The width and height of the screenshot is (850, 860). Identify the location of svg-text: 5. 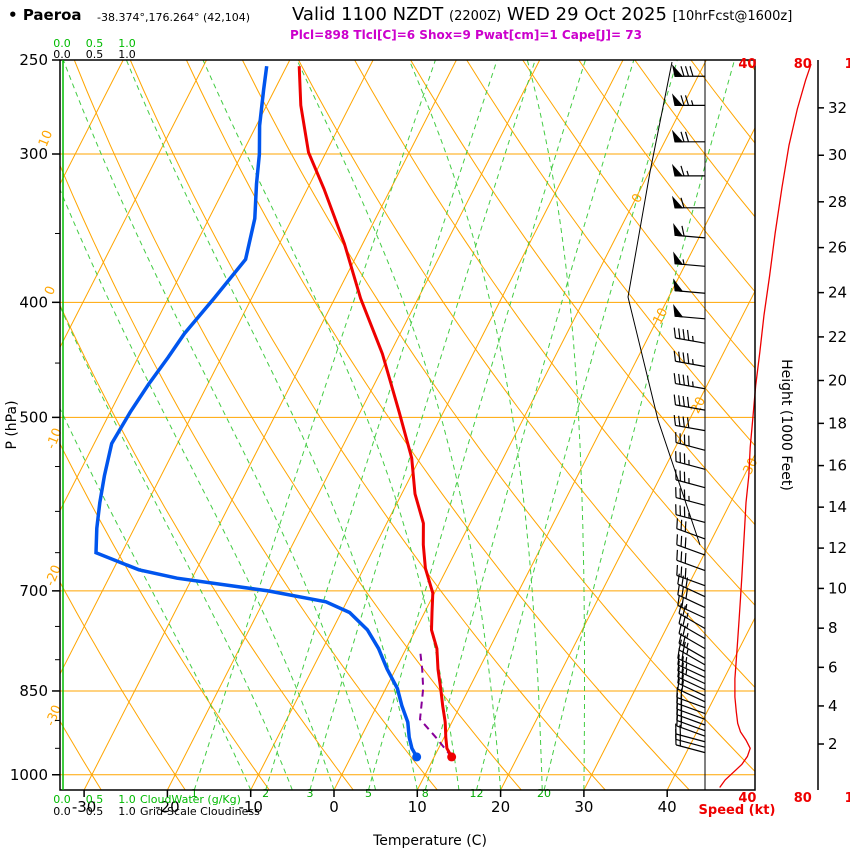
(368, 793).